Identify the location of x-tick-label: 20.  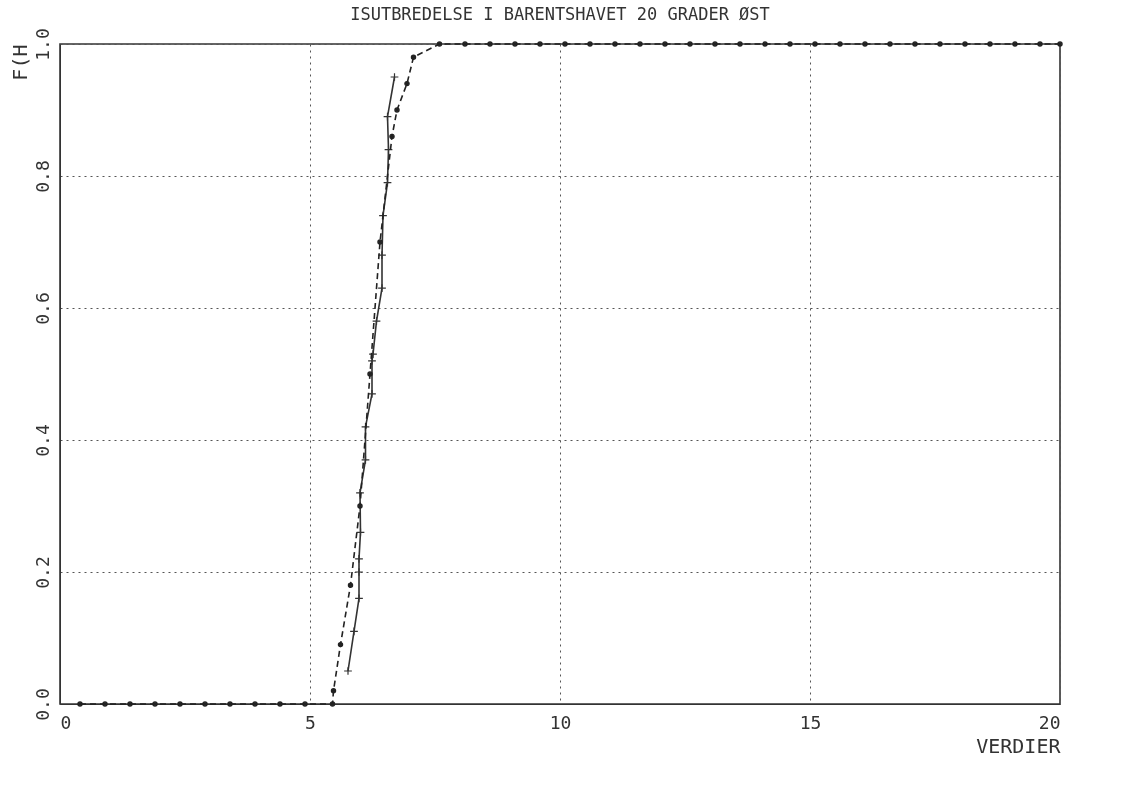
(1049, 722).